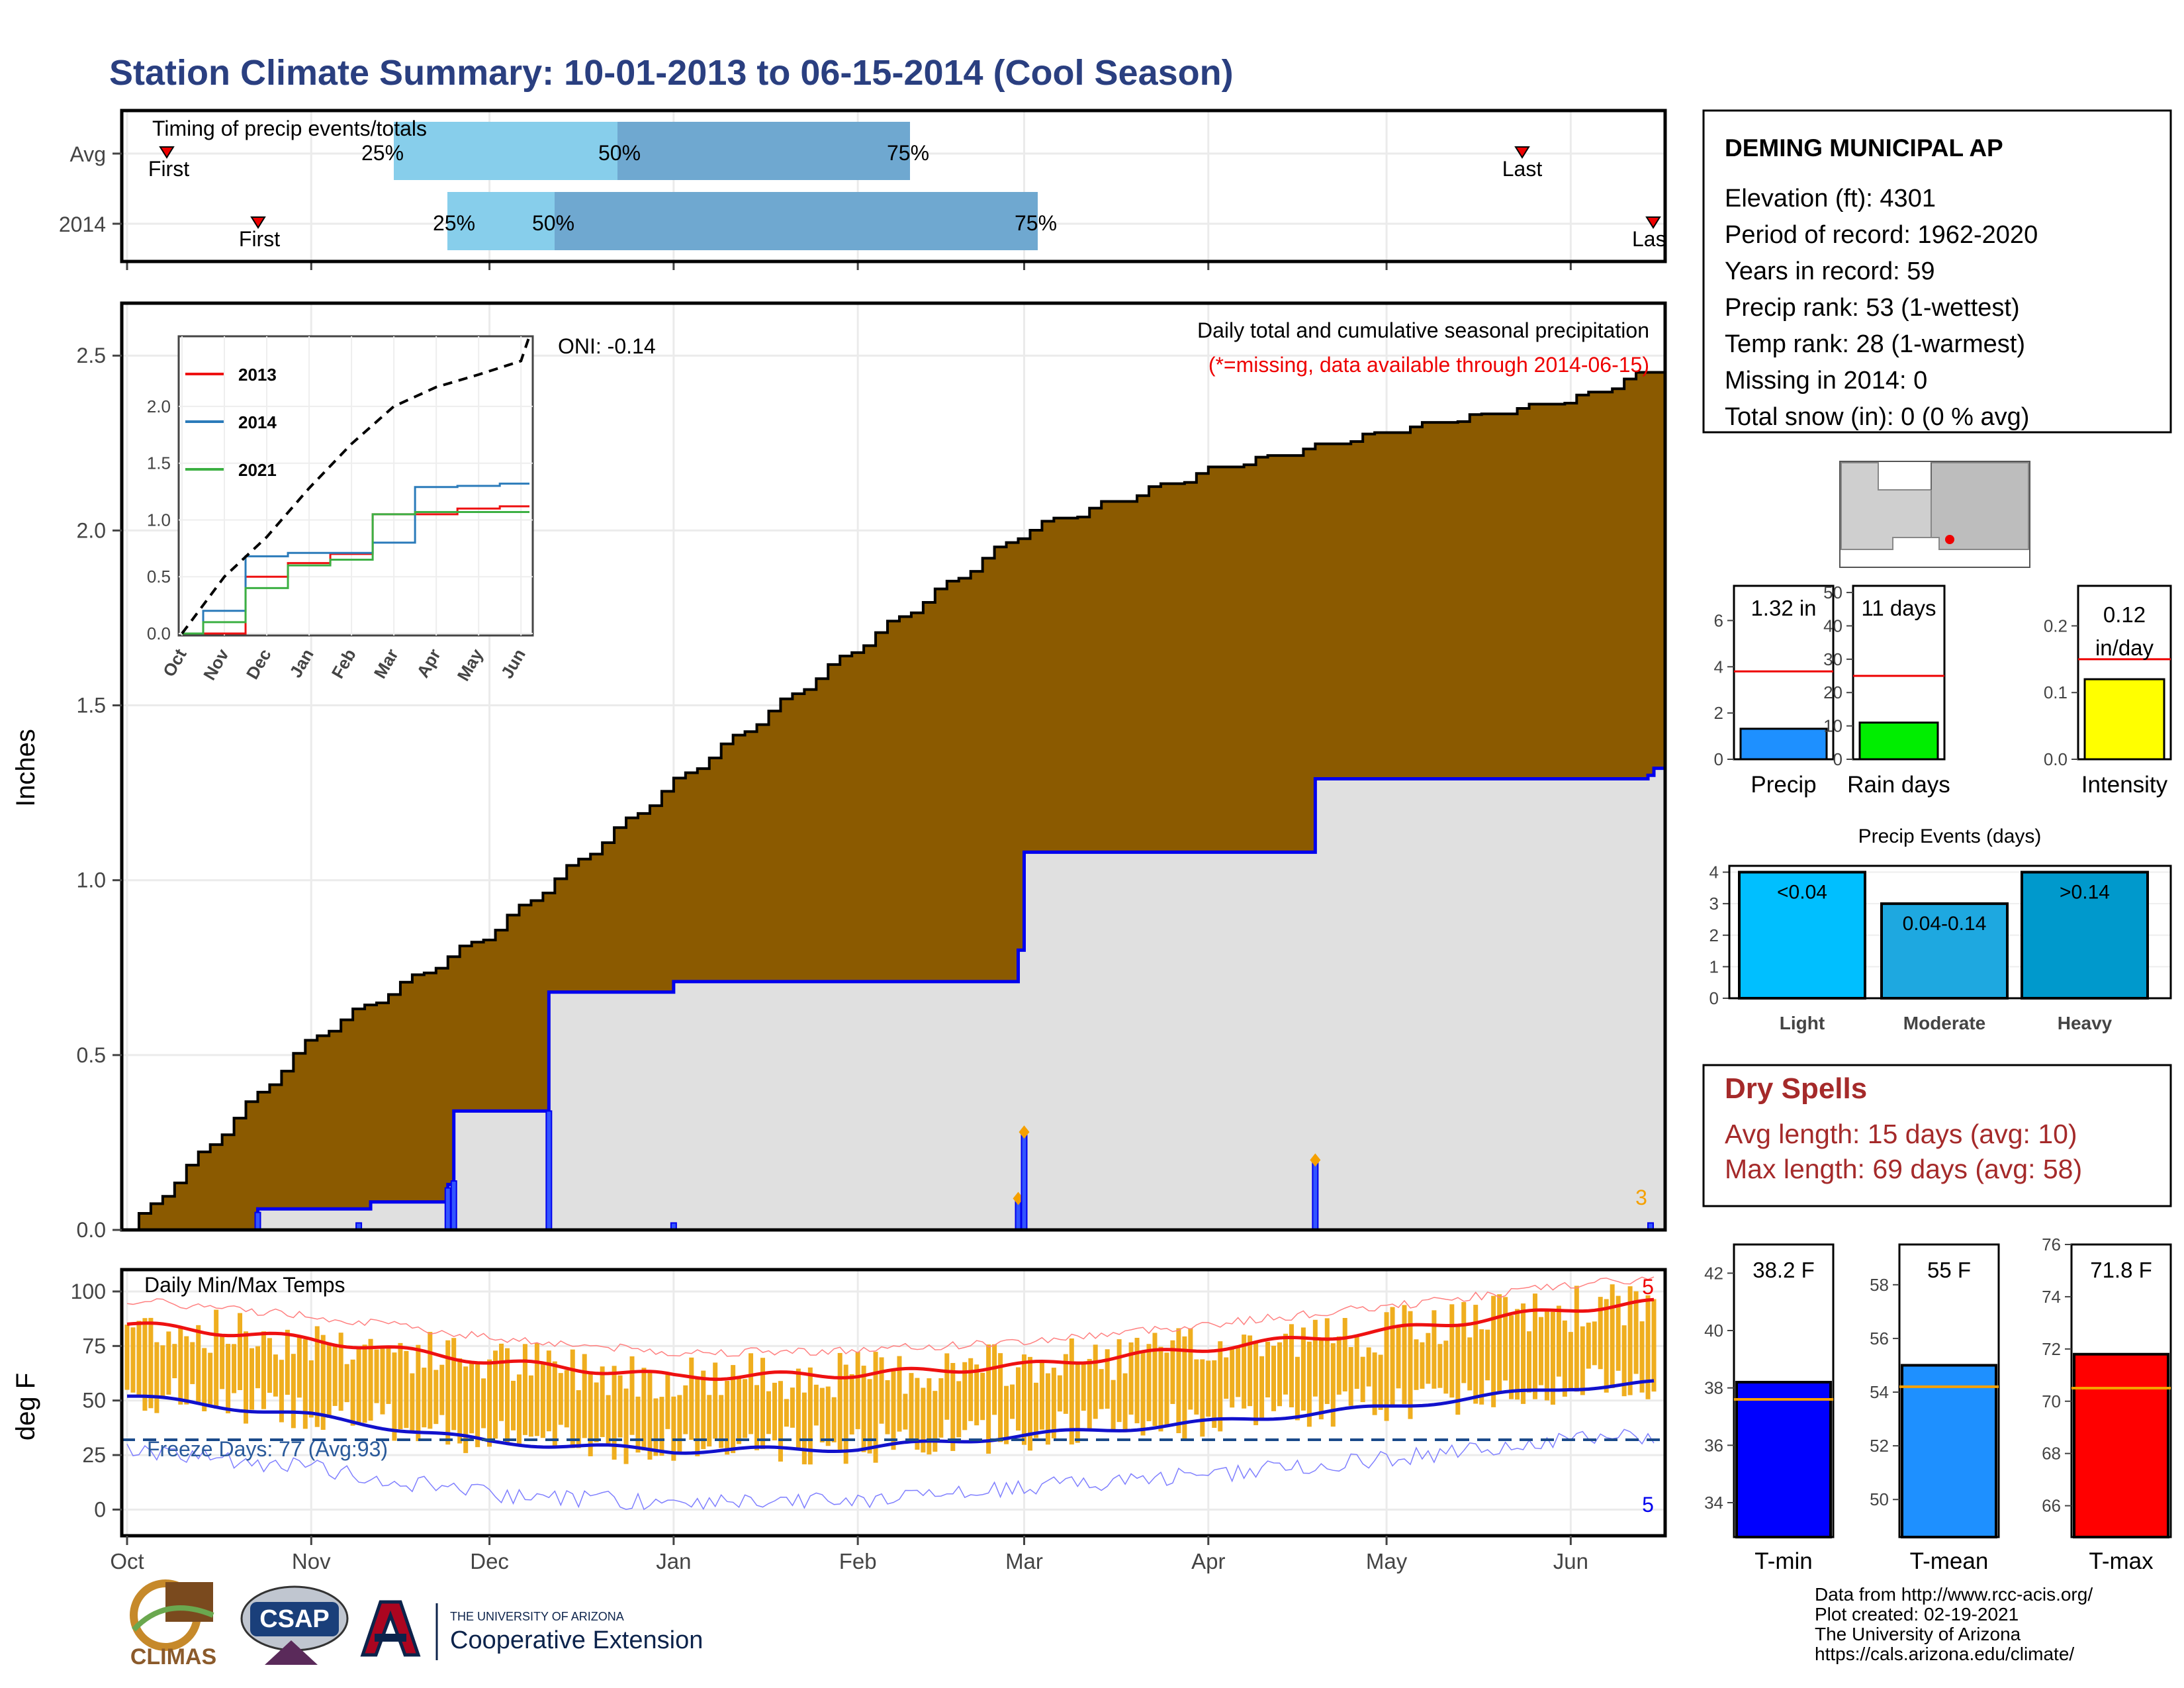 Image resolution: width=2184 pixels, height=1688 pixels. Describe the element at coordinates (92, 706) in the screenshot. I see `precip-ytick-label-3: 1.5` at that location.